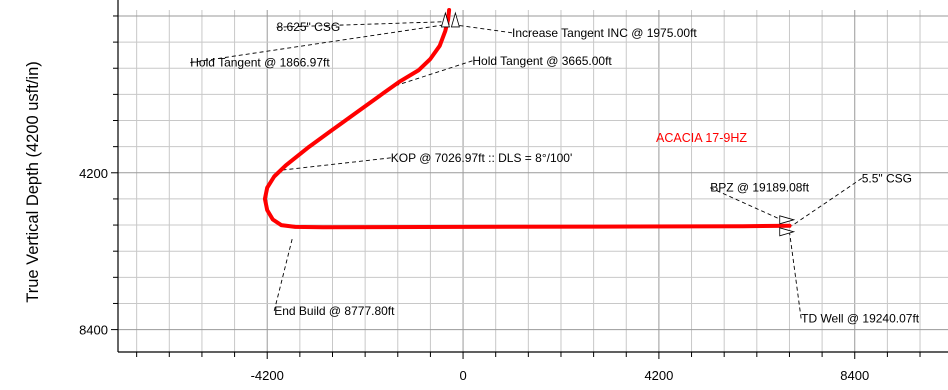  I want to click on casing-marker-top, so click(450, 19).